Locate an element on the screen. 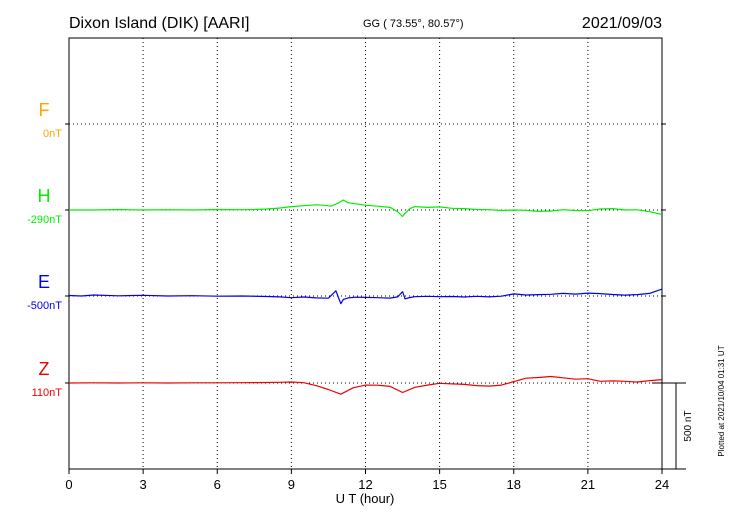 The height and width of the screenshot is (520, 730). station-title: Dixon Island (DIK) [AARI] is located at coordinates (159, 23).